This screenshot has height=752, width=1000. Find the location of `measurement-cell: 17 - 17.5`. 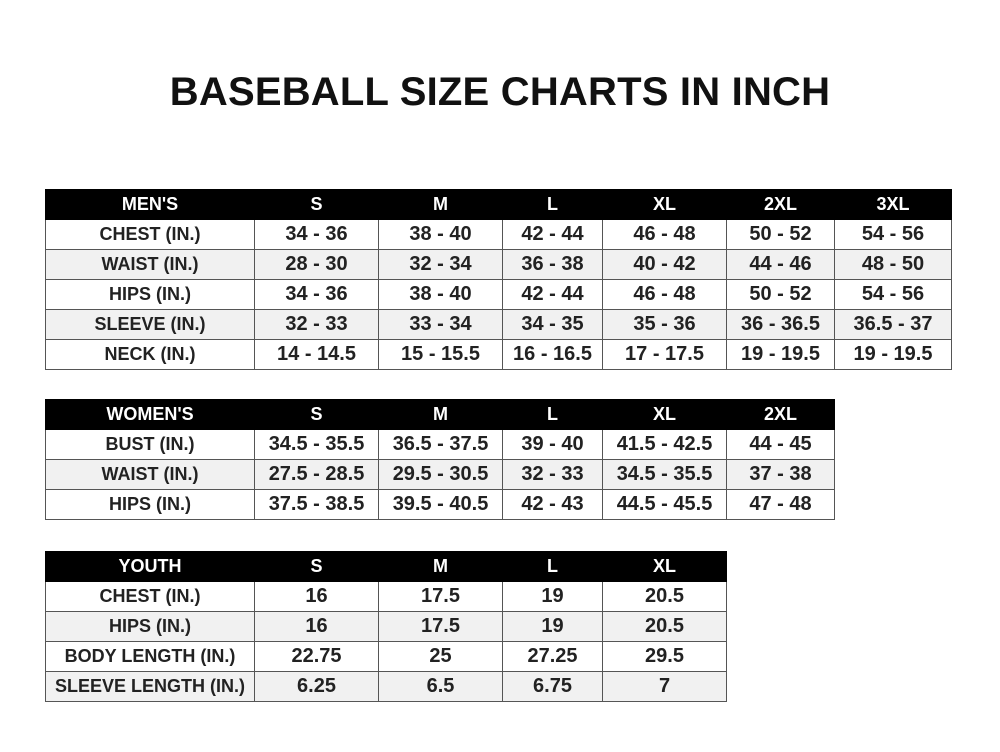

measurement-cell: 17 - 17.5 is located at coordinates (664, 354).